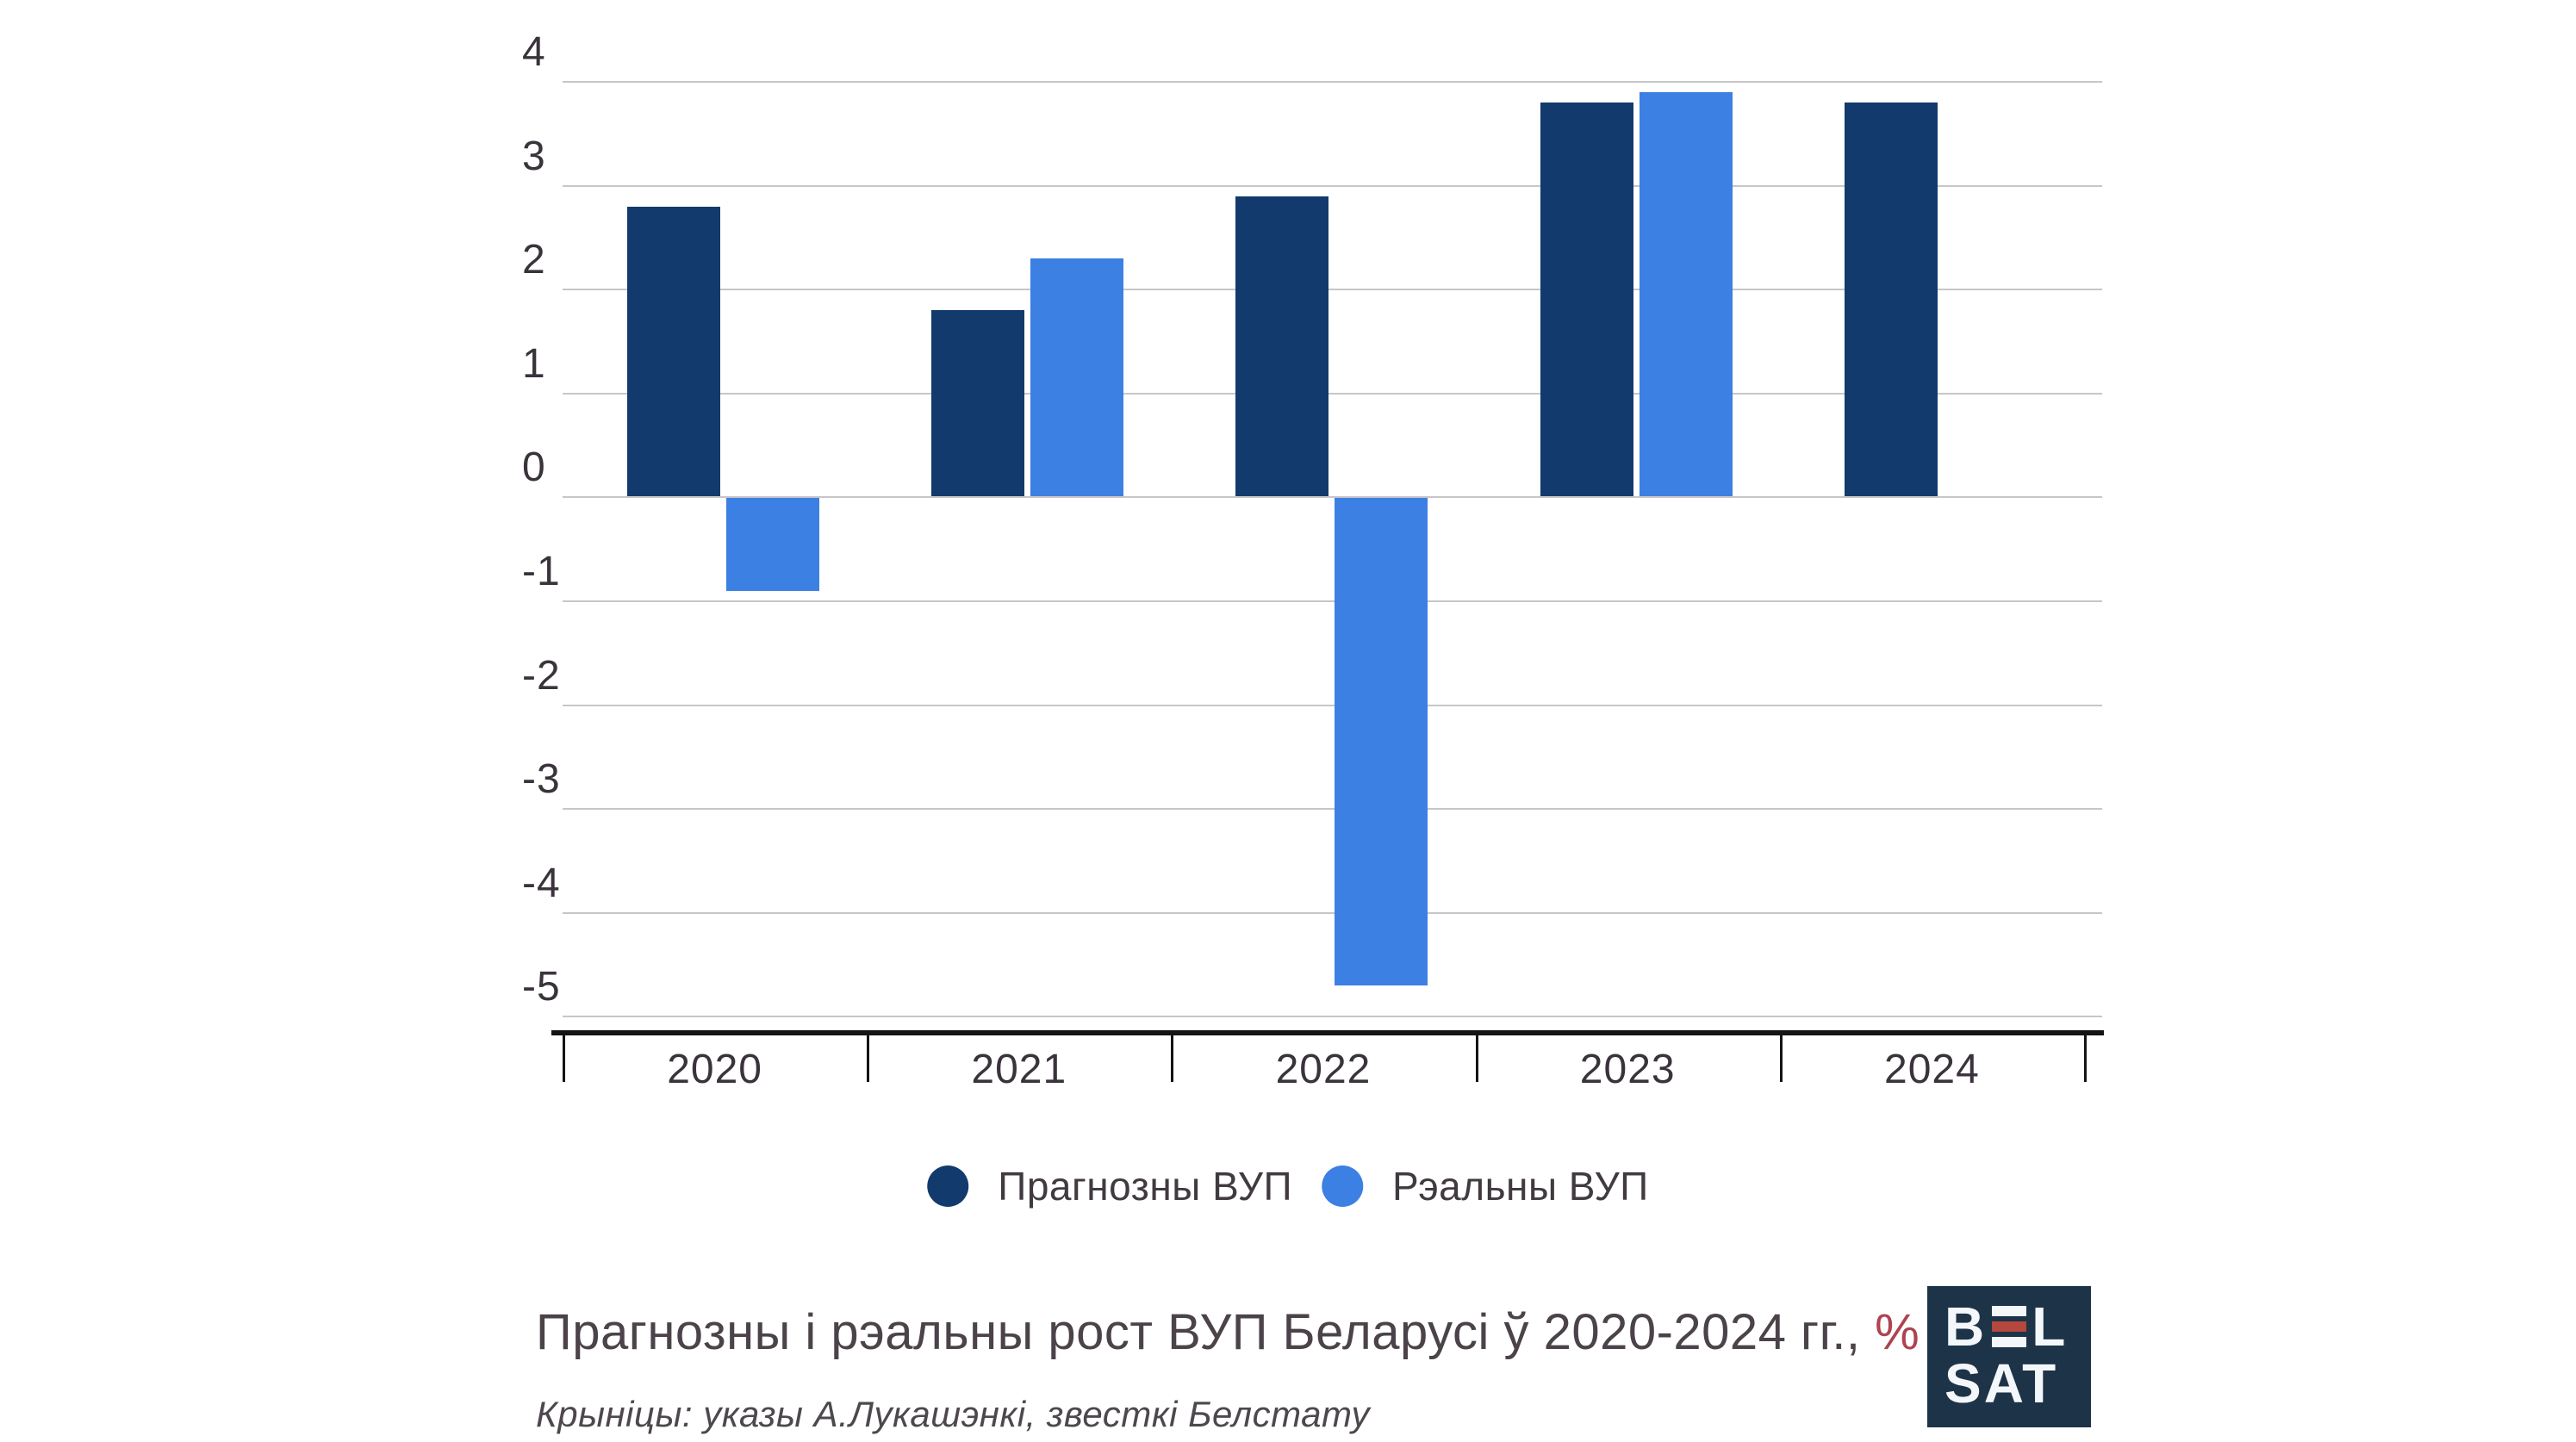  What do you see at coordinates (1282, 346) in the screenshot?
I see `bar-forecast-2022` at bounding box center [1282, 346].